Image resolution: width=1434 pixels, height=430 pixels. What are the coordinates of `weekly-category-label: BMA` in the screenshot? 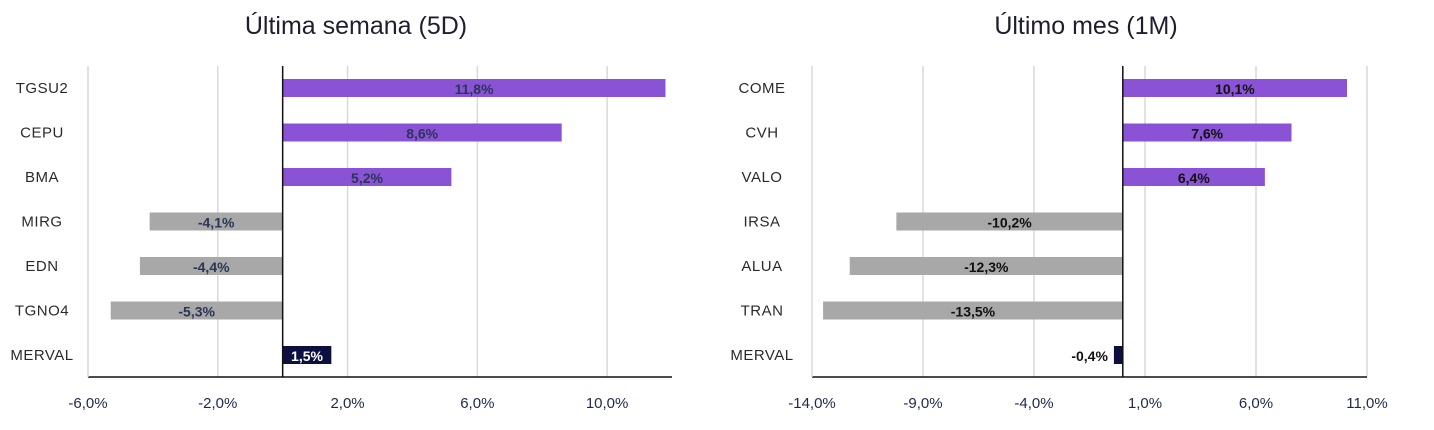 It's located at (42, 177).